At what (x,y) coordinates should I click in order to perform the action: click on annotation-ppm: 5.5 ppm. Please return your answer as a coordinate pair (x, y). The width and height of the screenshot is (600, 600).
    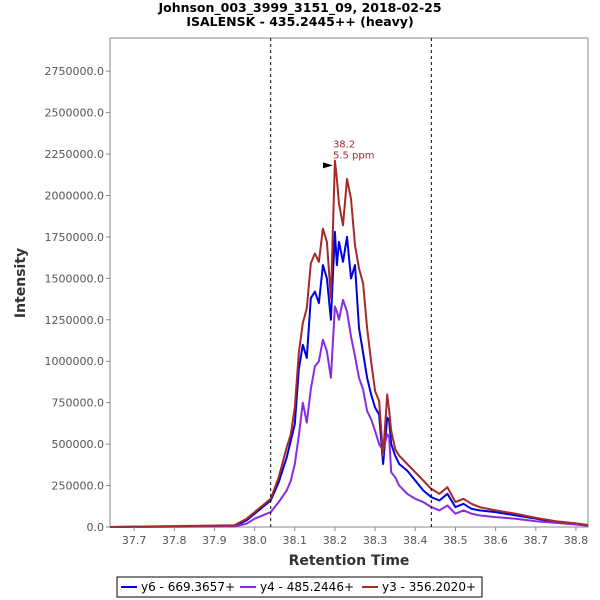
    Looking at the image, I should click on (354, 155).